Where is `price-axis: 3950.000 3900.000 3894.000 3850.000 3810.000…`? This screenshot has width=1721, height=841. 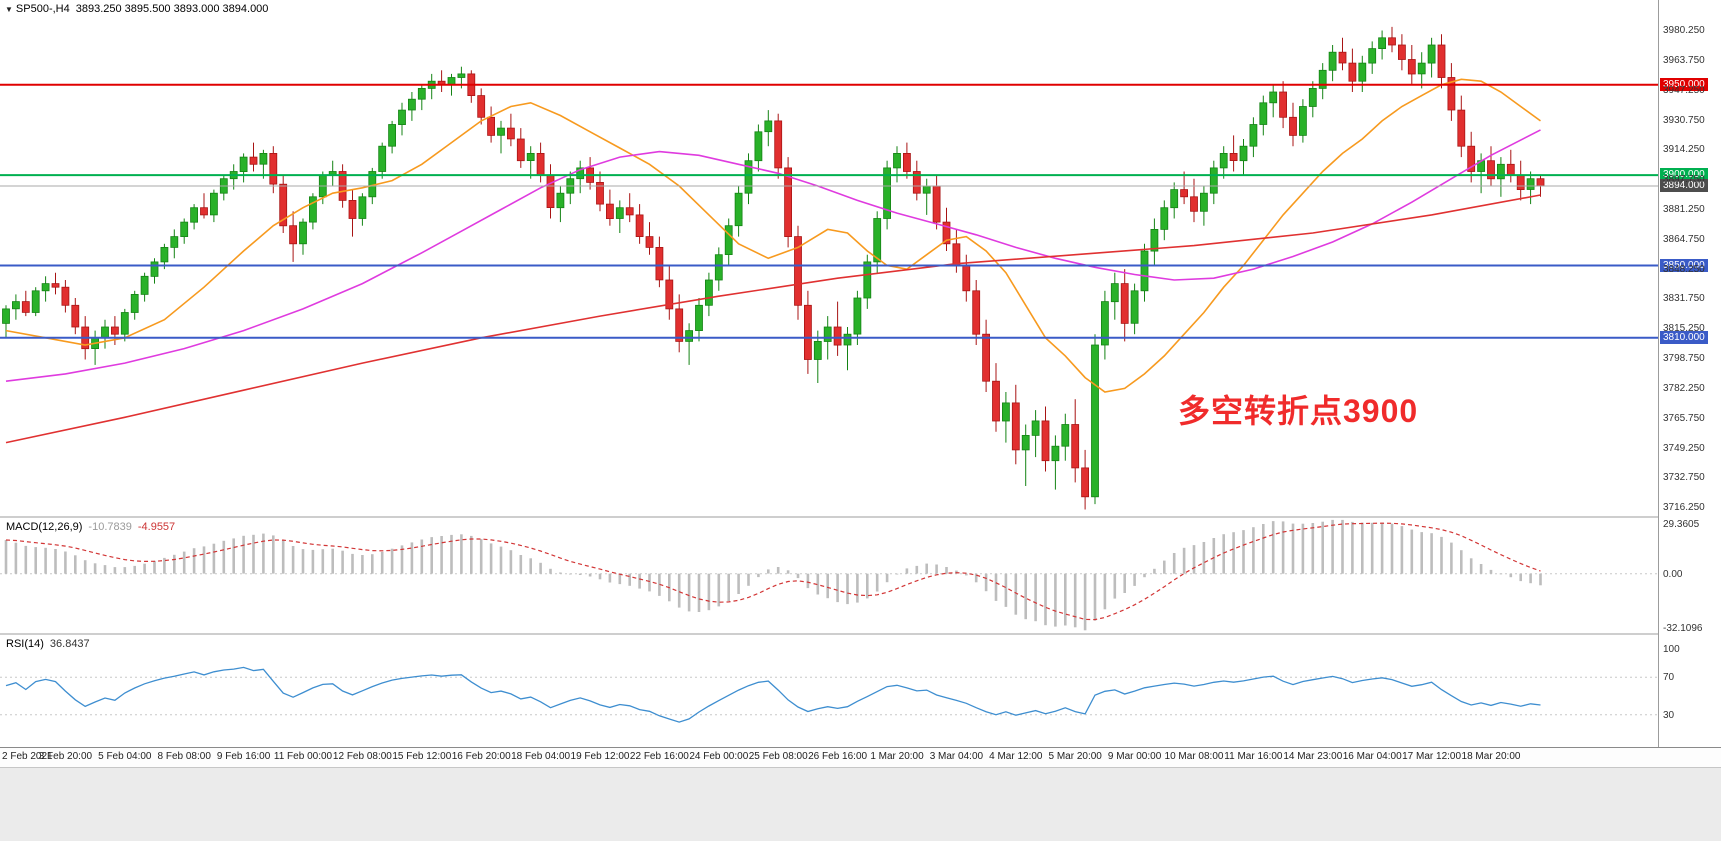
price-axis: 3950.000 3900.000 3894.000 3850.000 3810.000… is located at coordinates (1689, 383).